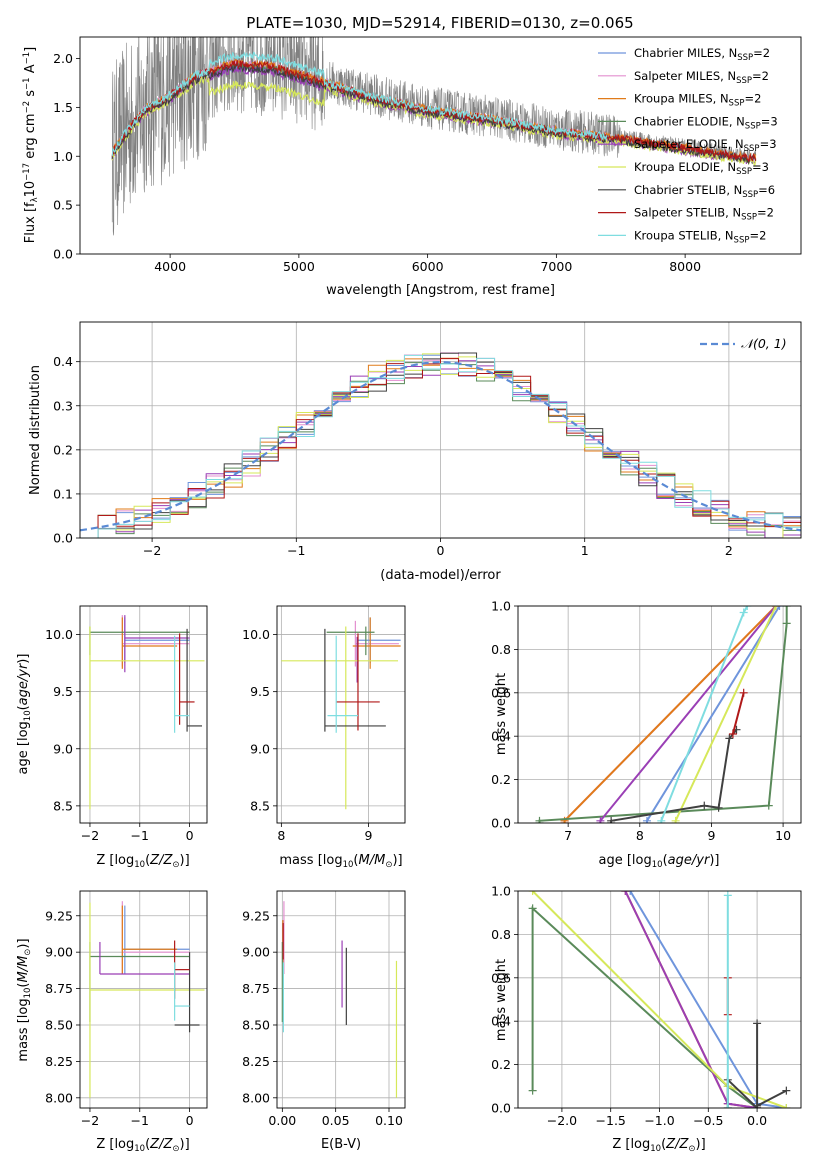  Describe the element at coordinates (428, 266) in the screenshot. I see `x-tick-label: 6000` at that location.